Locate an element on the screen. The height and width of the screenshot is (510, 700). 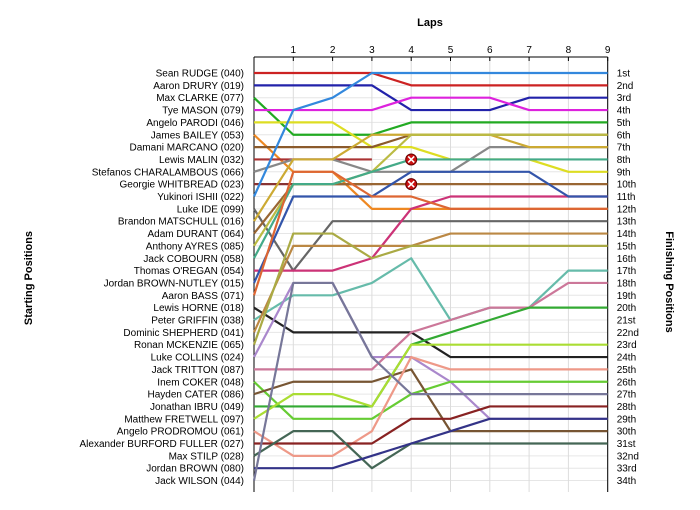
finishing-position-label: 9th is located at coordinates (624, 172).